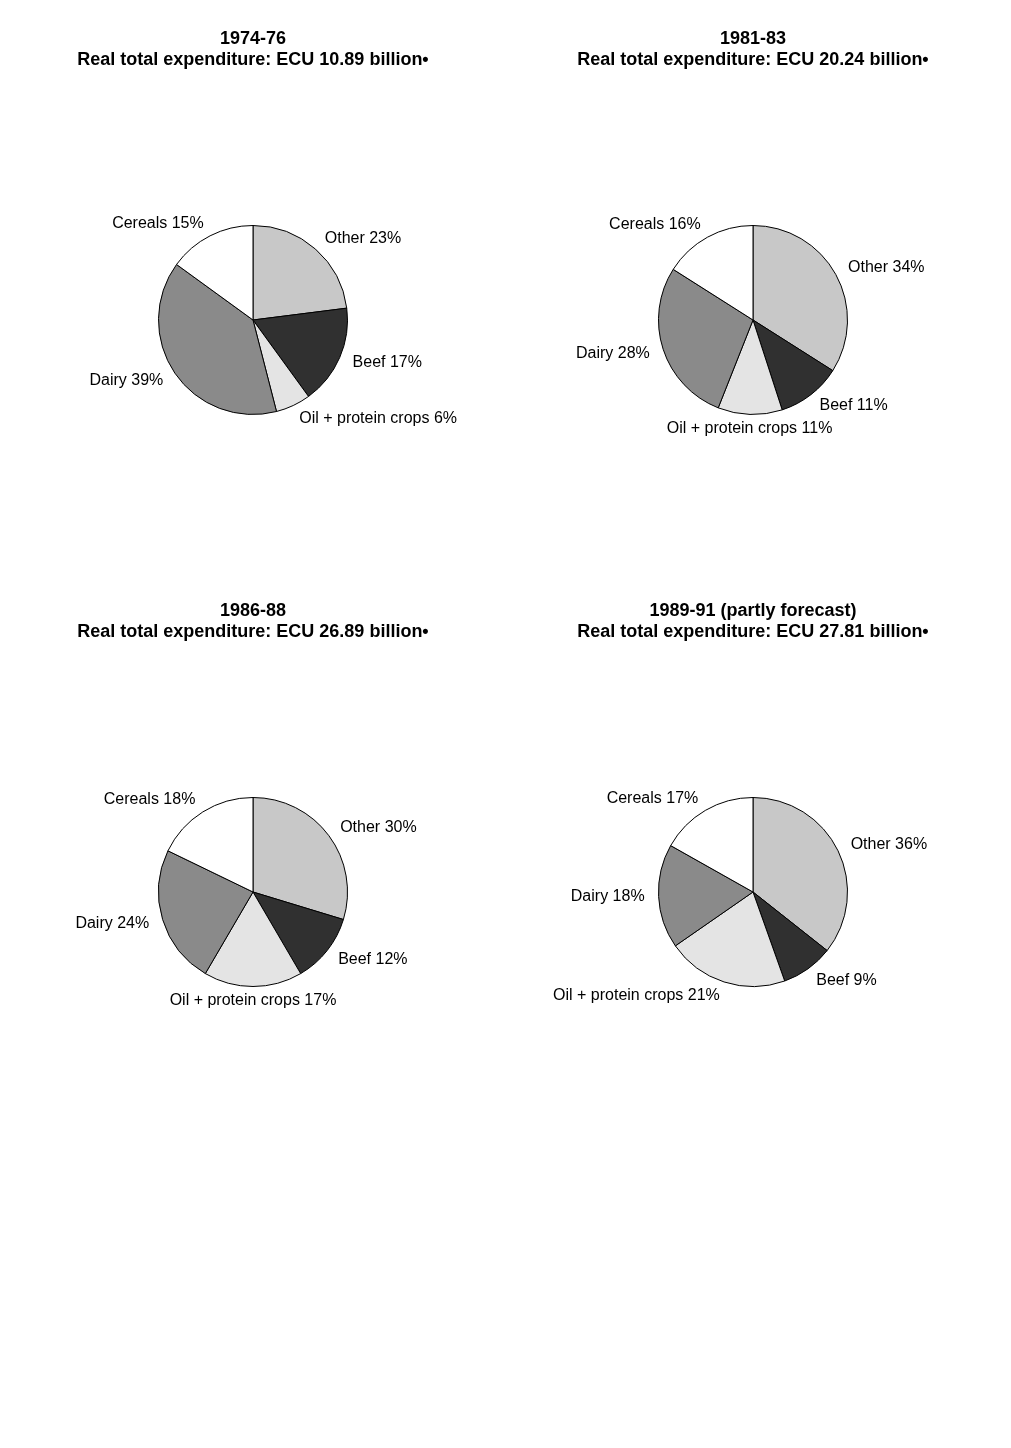 The width and height of the screenshot is (1011, 1448). Describe the element at coordinates (387, 362) in the screenshot. I see `slice-label: Beef 17%` at that location.